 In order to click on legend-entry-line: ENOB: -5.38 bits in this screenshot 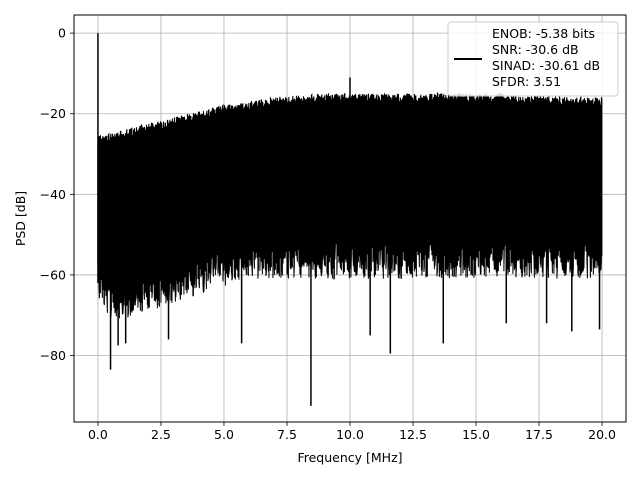, I will do `click(543, 33)`.